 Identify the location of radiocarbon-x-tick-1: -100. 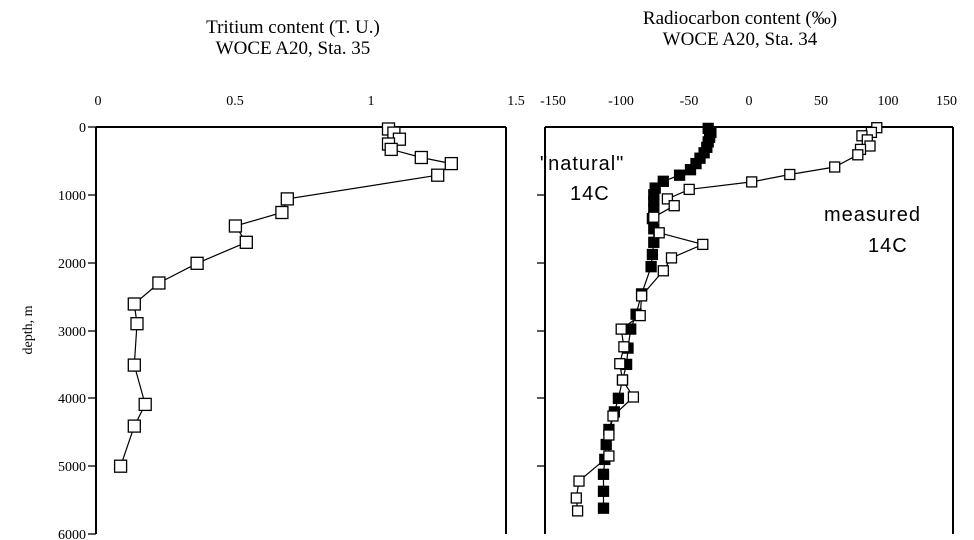
(621, 101).